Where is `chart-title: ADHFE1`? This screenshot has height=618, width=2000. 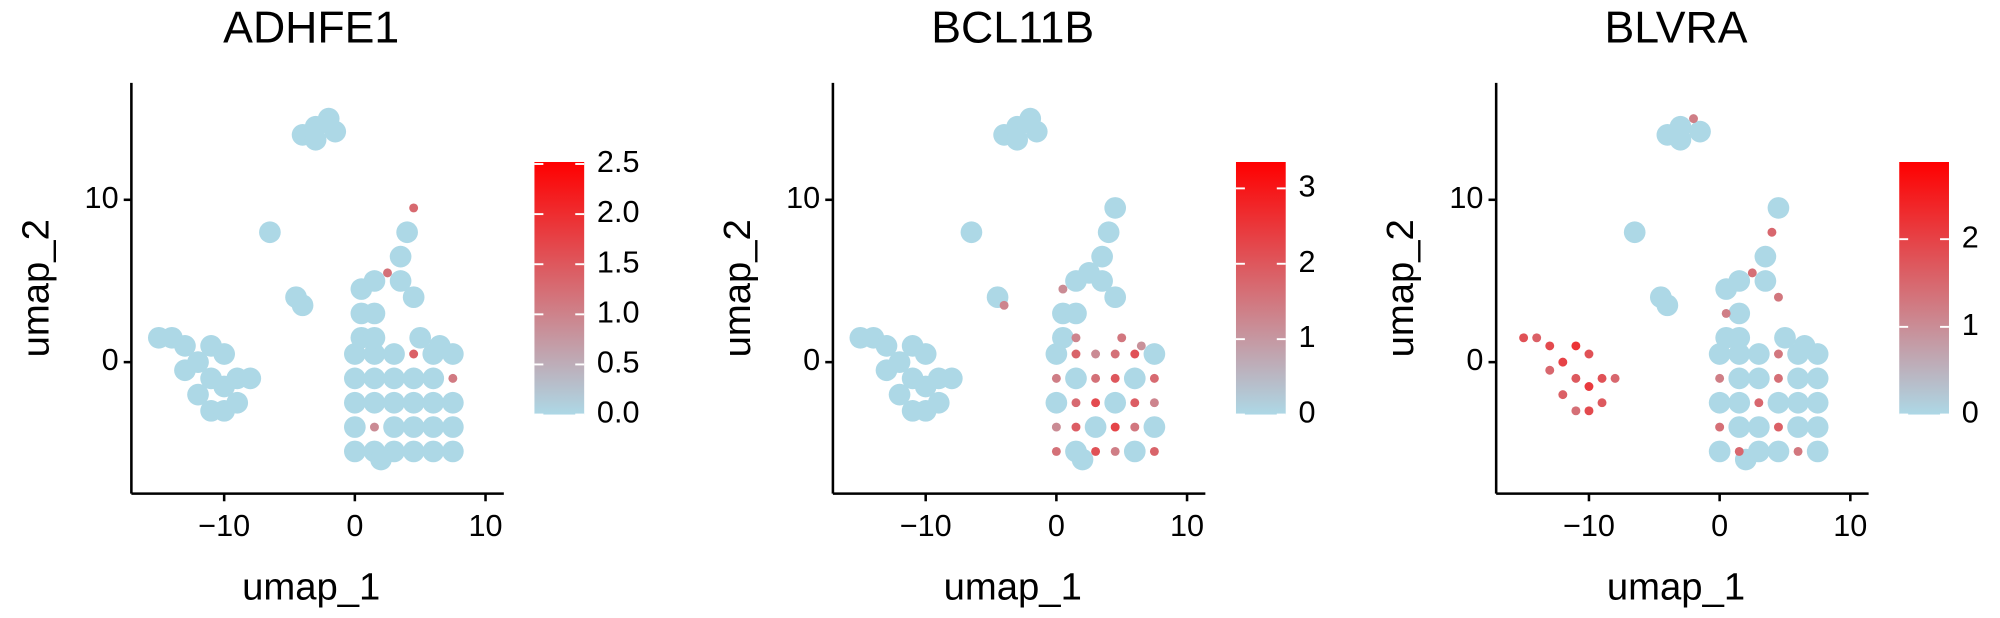 chart-title: ADHFE1 is located at coordinates (311, 27).